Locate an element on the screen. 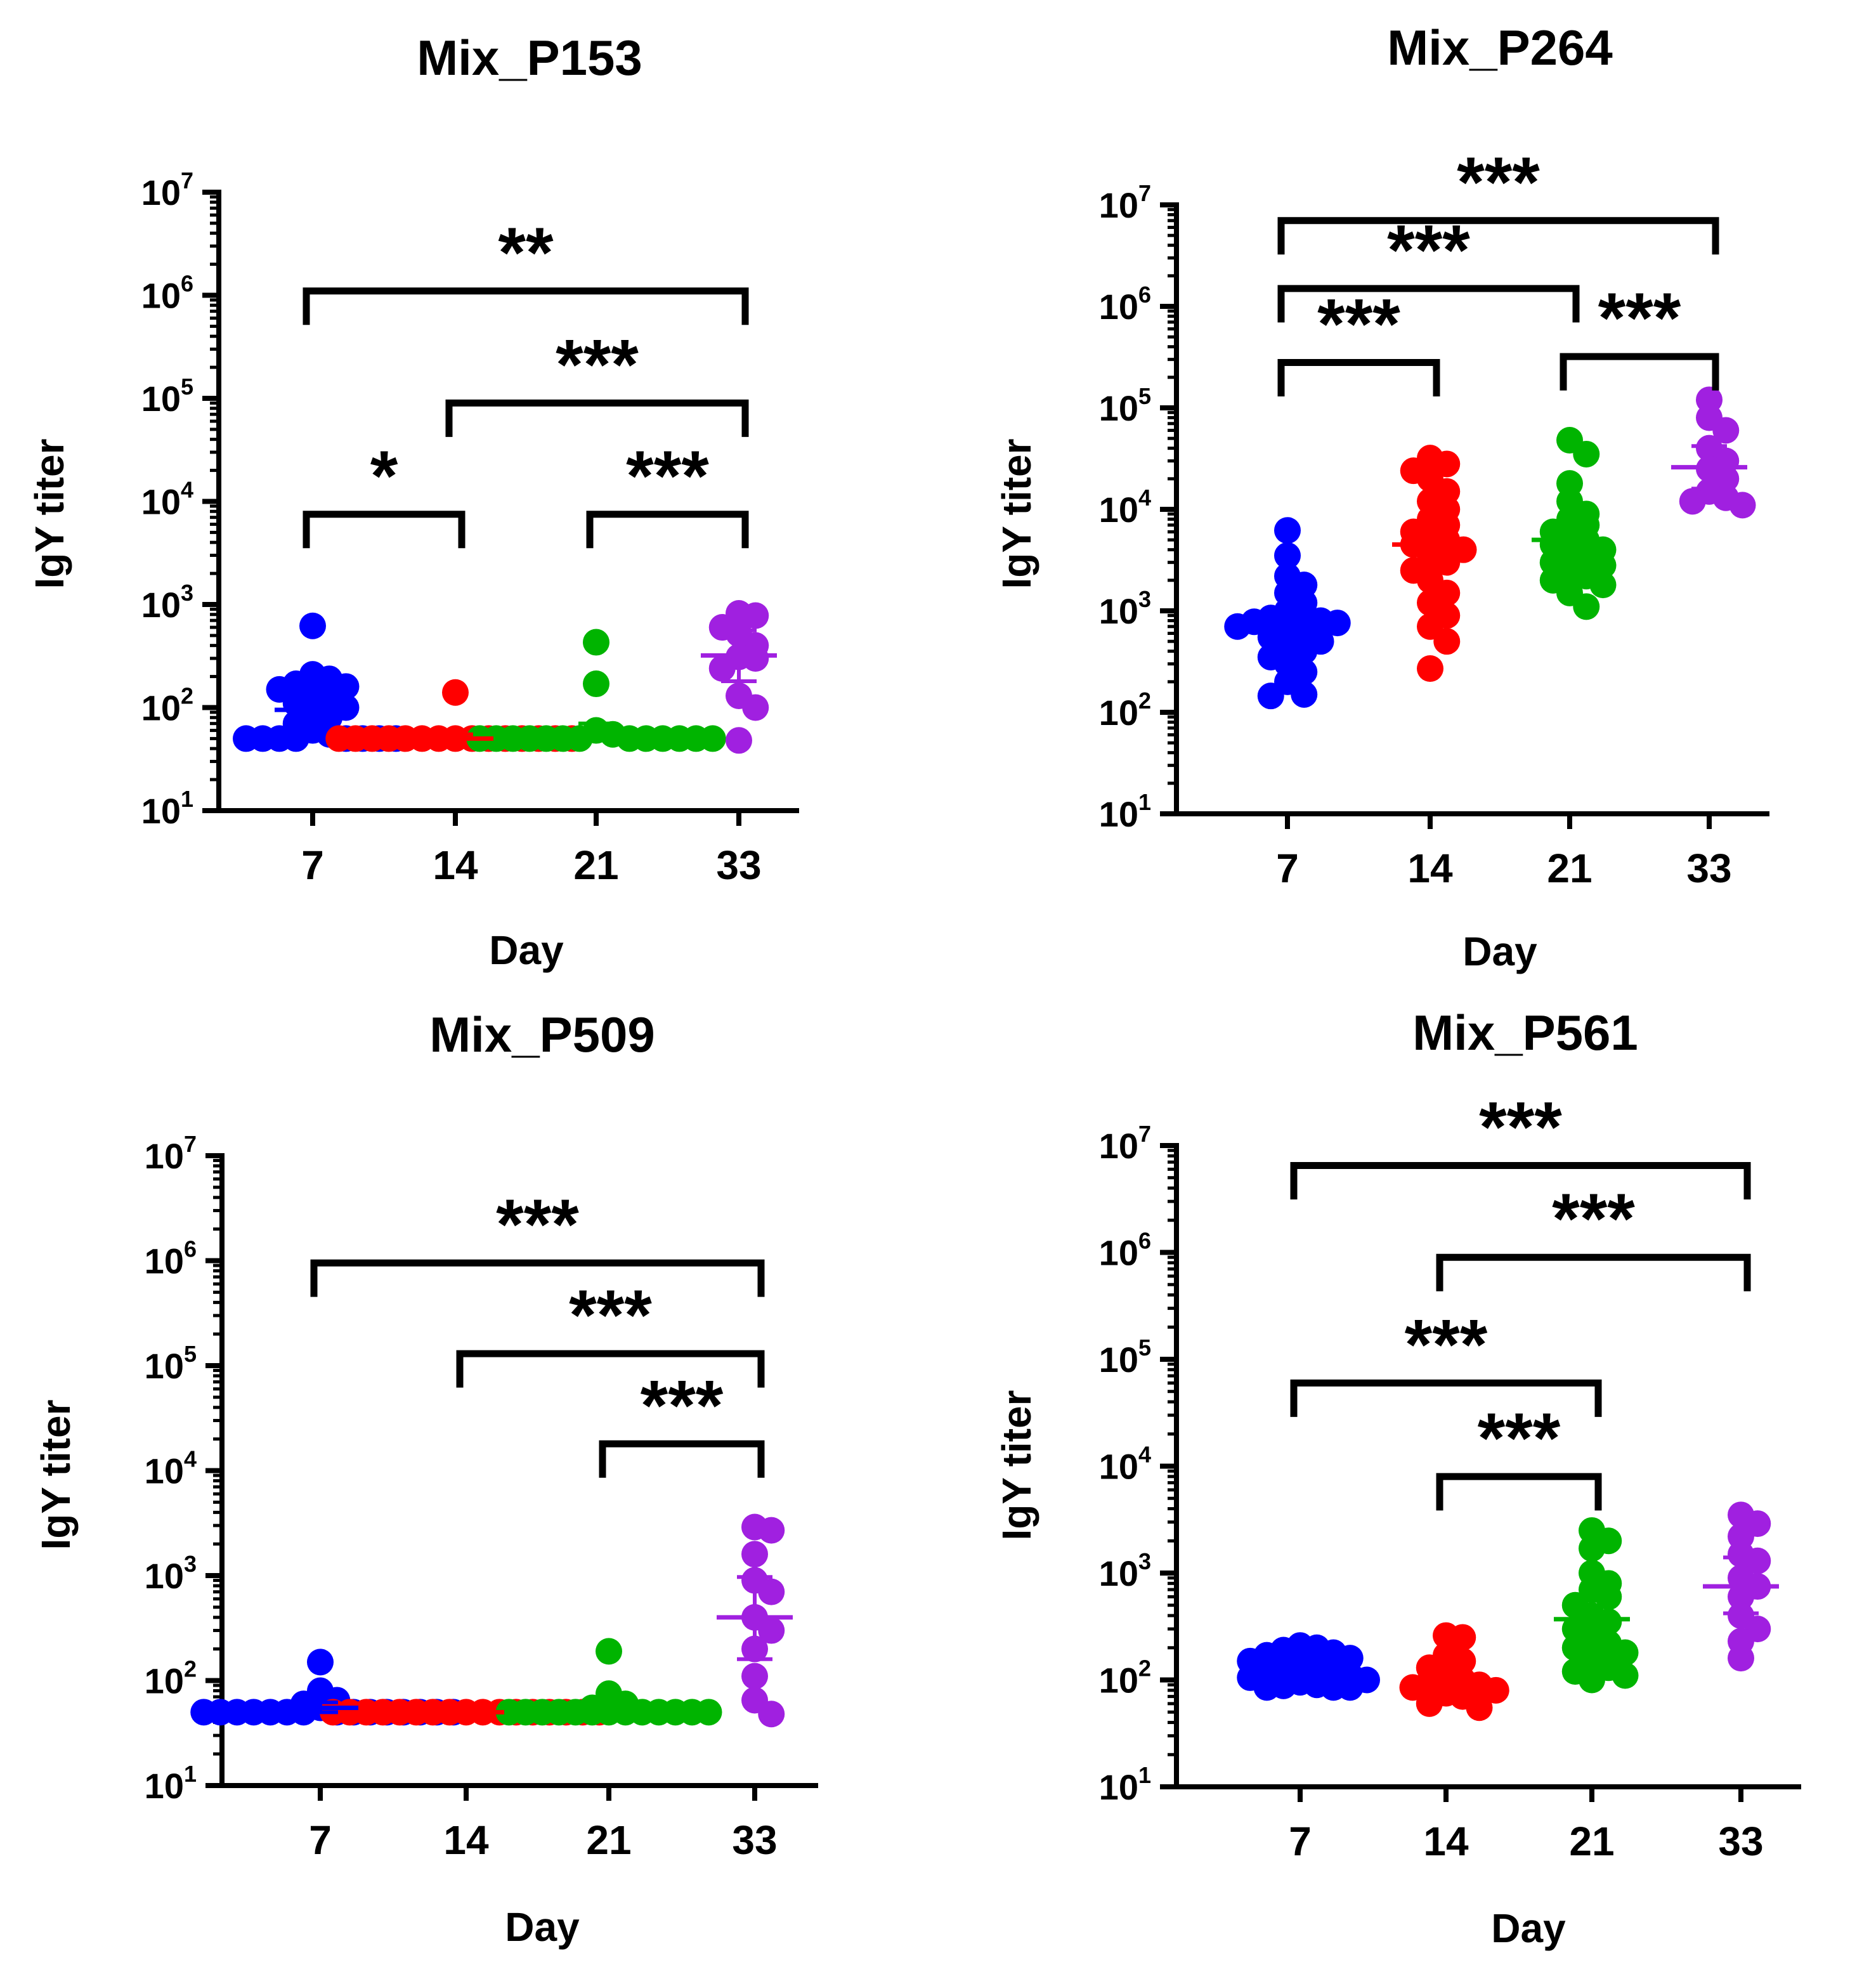 This screenshot has width=1876, height=1979. y-axis: 10¹ 10² 10³ 10⁴ 10⁵ 10⁶ 10⁷ is located at coordinates (181, 499).